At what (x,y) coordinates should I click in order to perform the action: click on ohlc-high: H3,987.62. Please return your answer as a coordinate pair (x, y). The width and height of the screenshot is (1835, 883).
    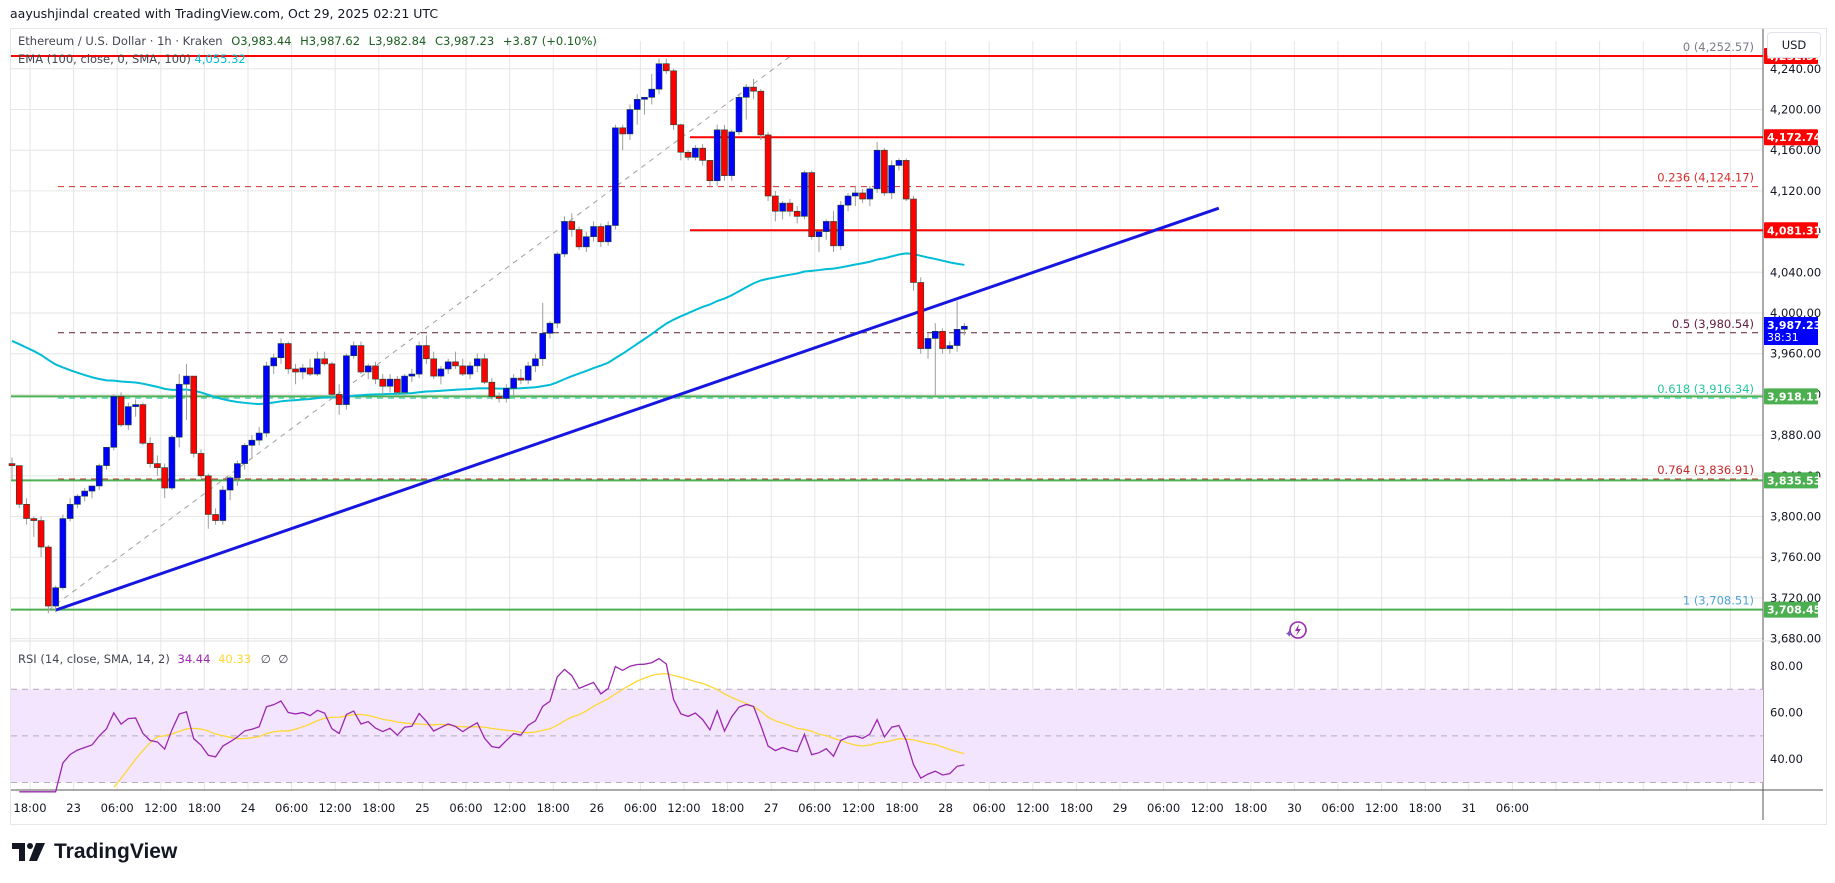
    Looking at the image, I should click on (330, 41).